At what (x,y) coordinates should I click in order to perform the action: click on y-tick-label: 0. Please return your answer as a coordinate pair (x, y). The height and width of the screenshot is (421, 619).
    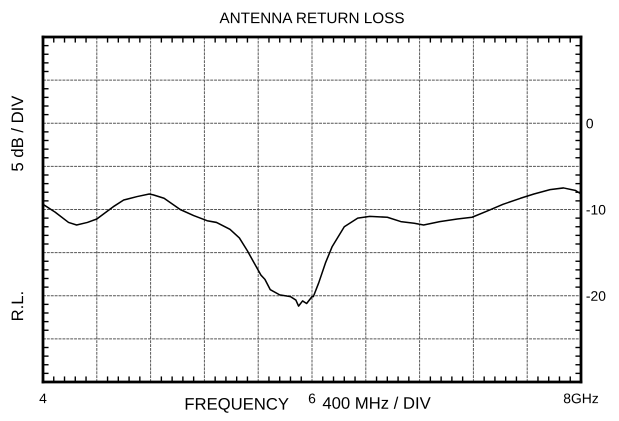
    Looking at the image, I should click on (590, 123).